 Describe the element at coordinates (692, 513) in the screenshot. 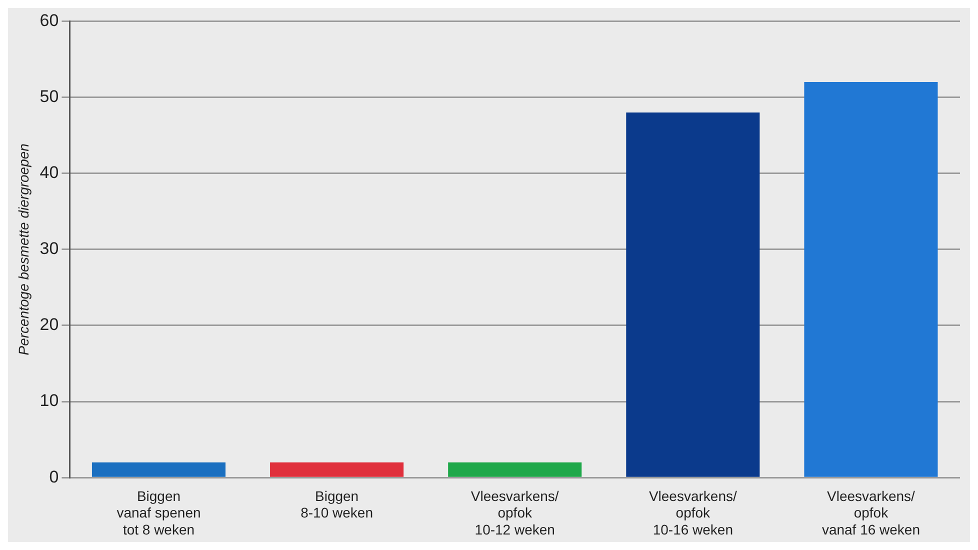

I see `x-tick-label: Vleesvarkens/ opfok 10-16 weken` at that location.